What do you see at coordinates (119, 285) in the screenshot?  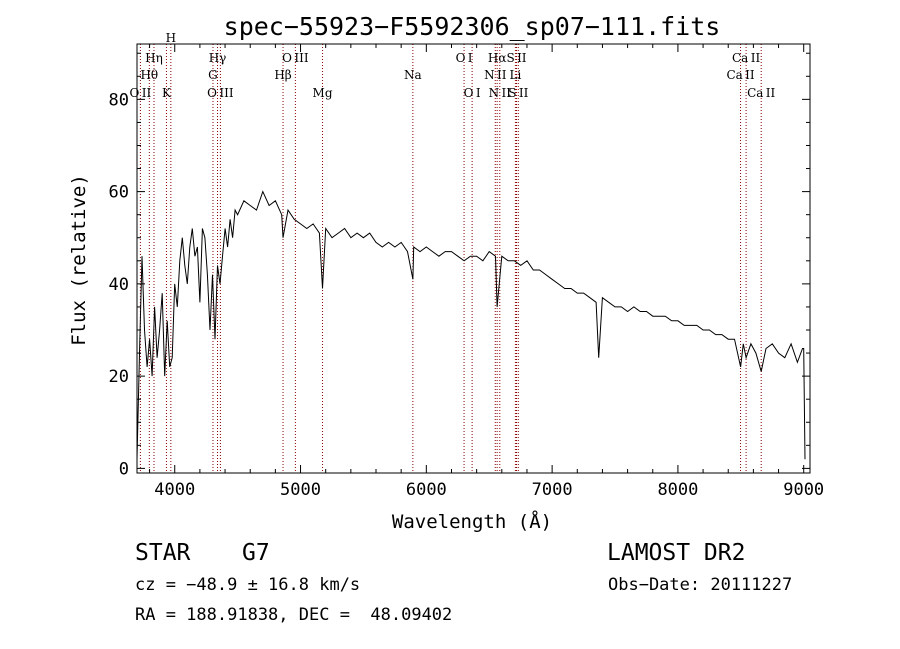 I see `y-tick-label: 40` at bounding box center [119, 285].